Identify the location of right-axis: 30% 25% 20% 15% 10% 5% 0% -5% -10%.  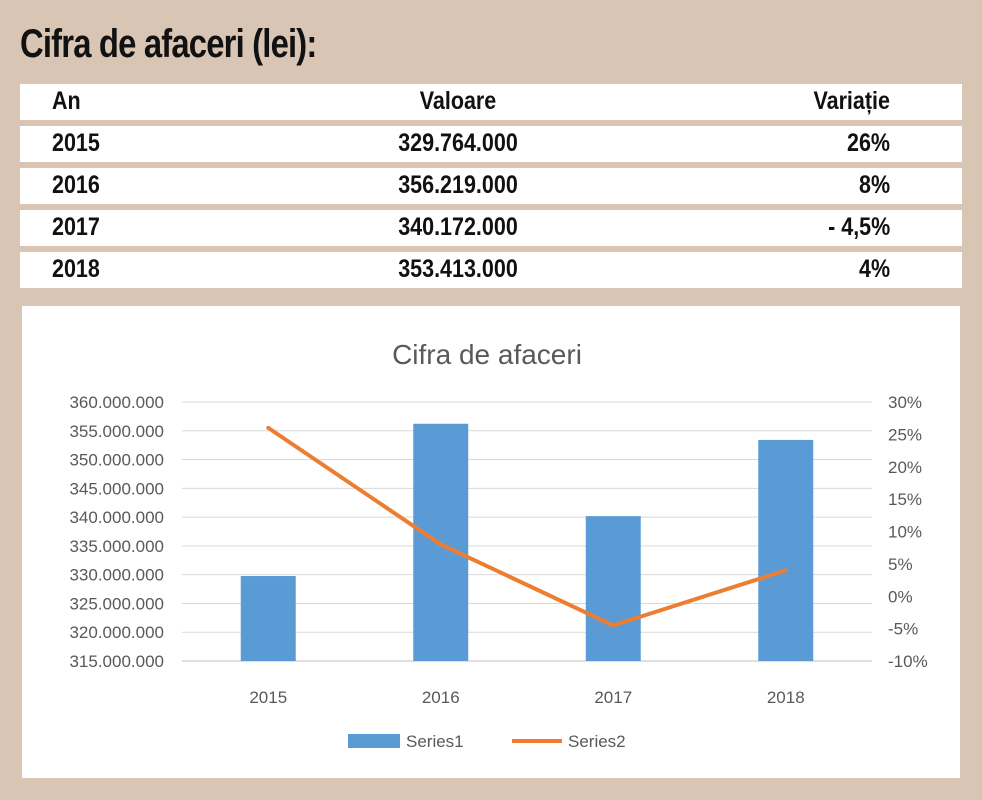
(908, 532).